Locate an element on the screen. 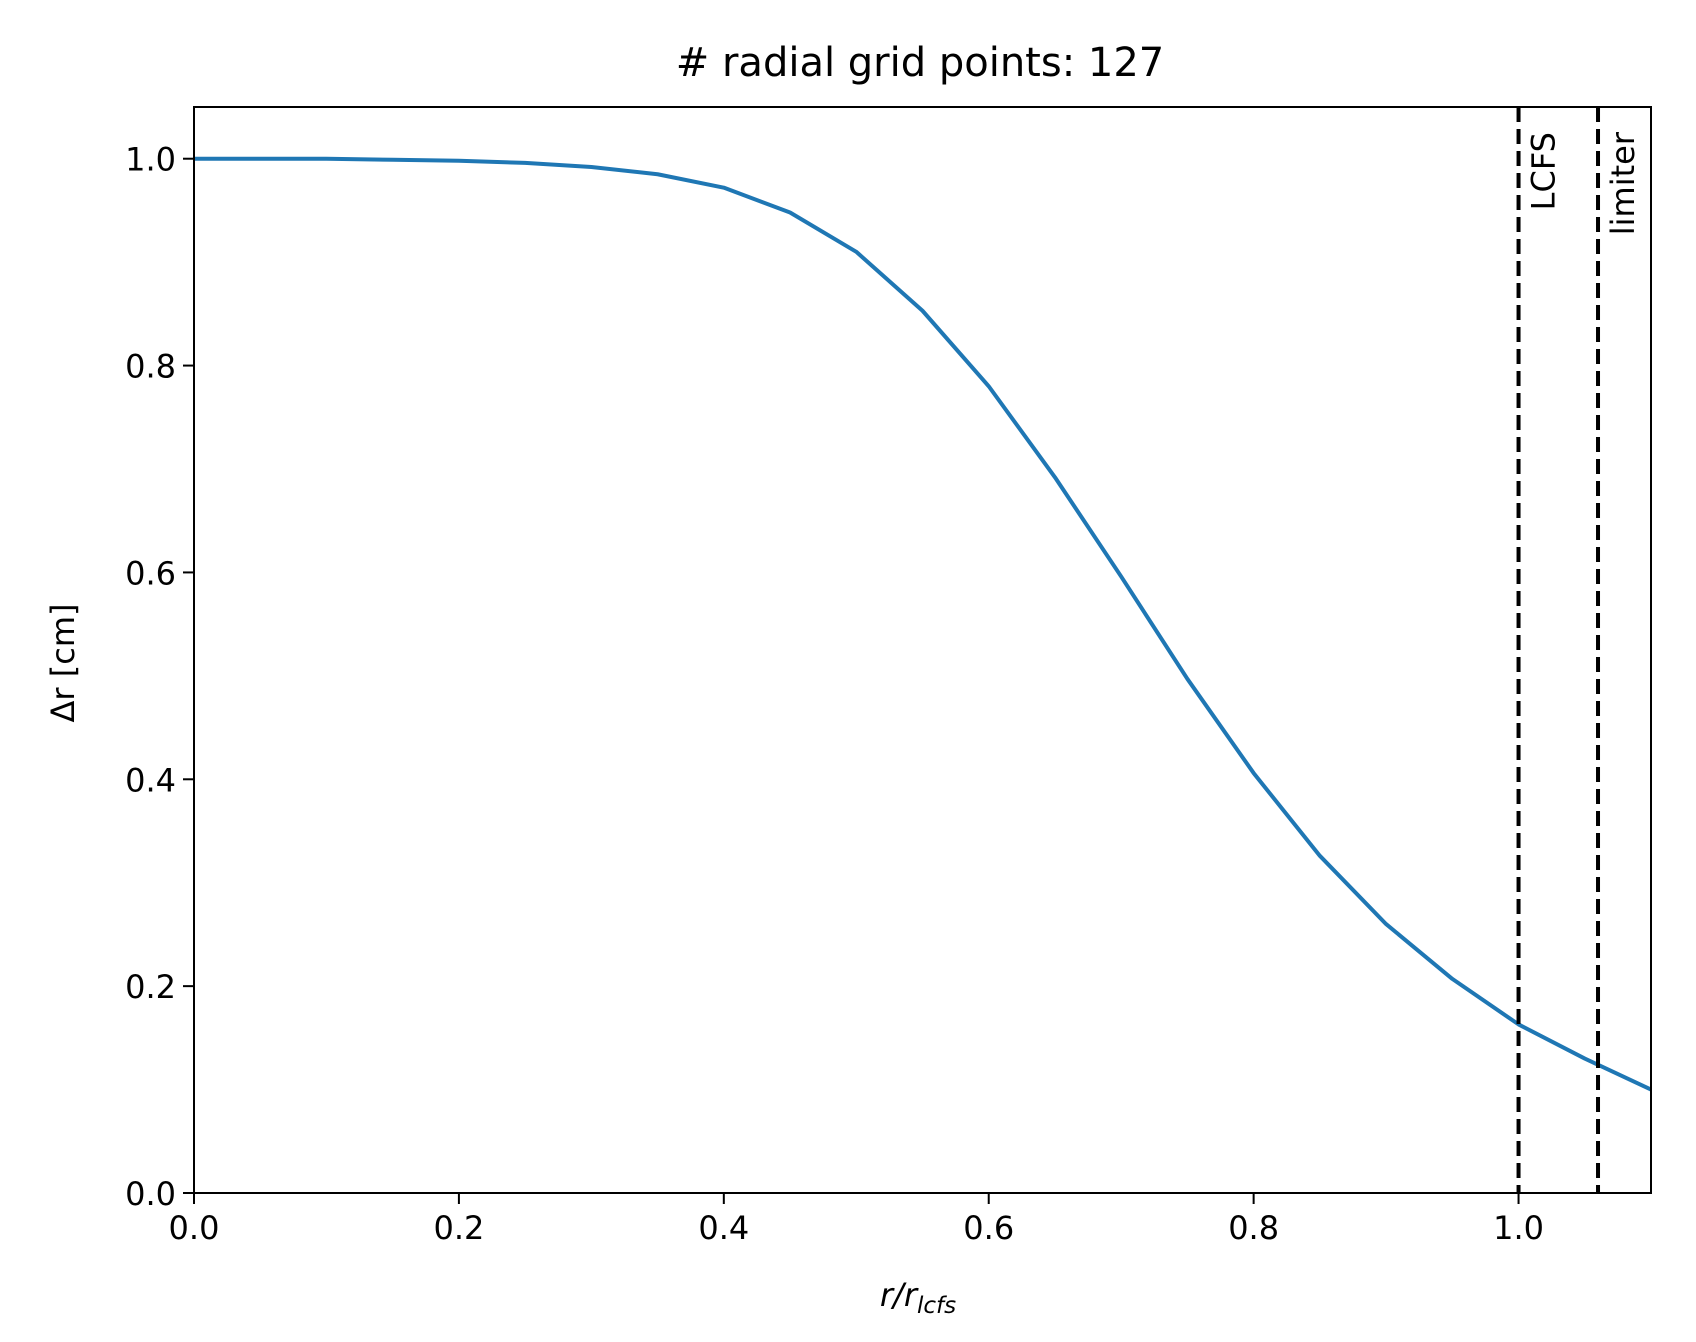 This screenshot has width=1696, height=1342. x-tick-label-1: 0.2 is located at coordinates (458, 1228).